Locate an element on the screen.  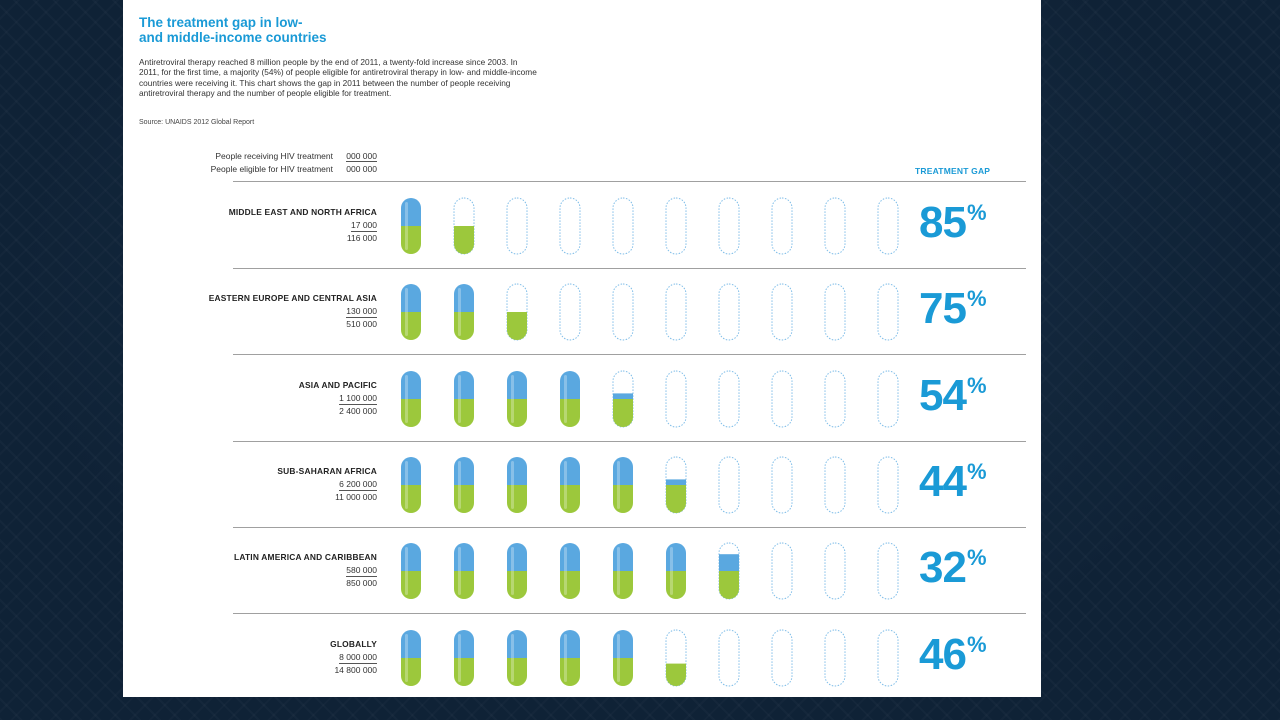
gap-number: 54 is located at coordinates (943, 395).